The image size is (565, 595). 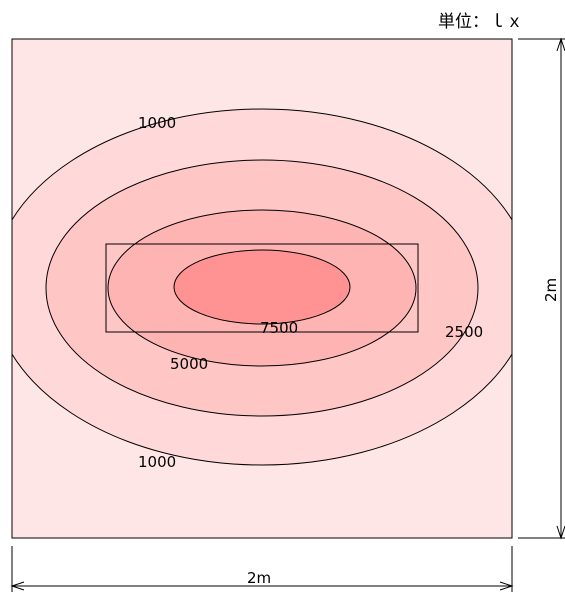 What do you see at coordinates (157, 123) in the screenshot?
I see `contour-label-1000-top: 1000` at bounding box center [157, 123].